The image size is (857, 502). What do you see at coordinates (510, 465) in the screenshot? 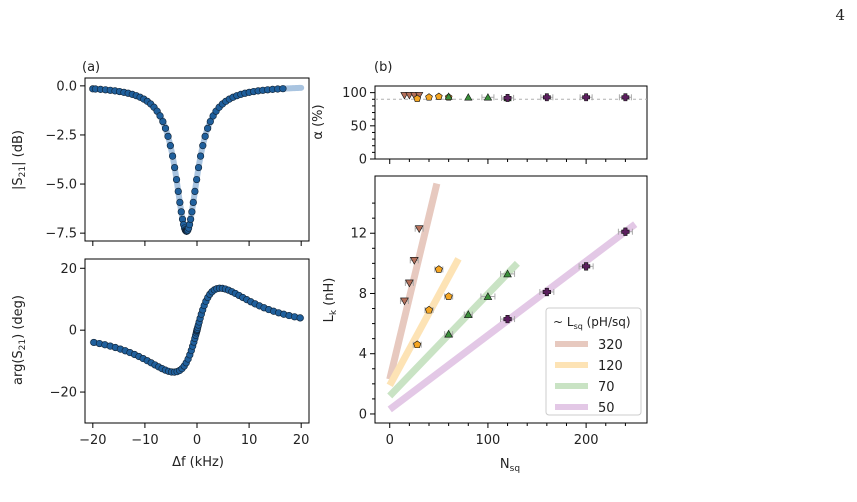
I see `x-axis-label: Nsq` at bounding box center [510, 465].